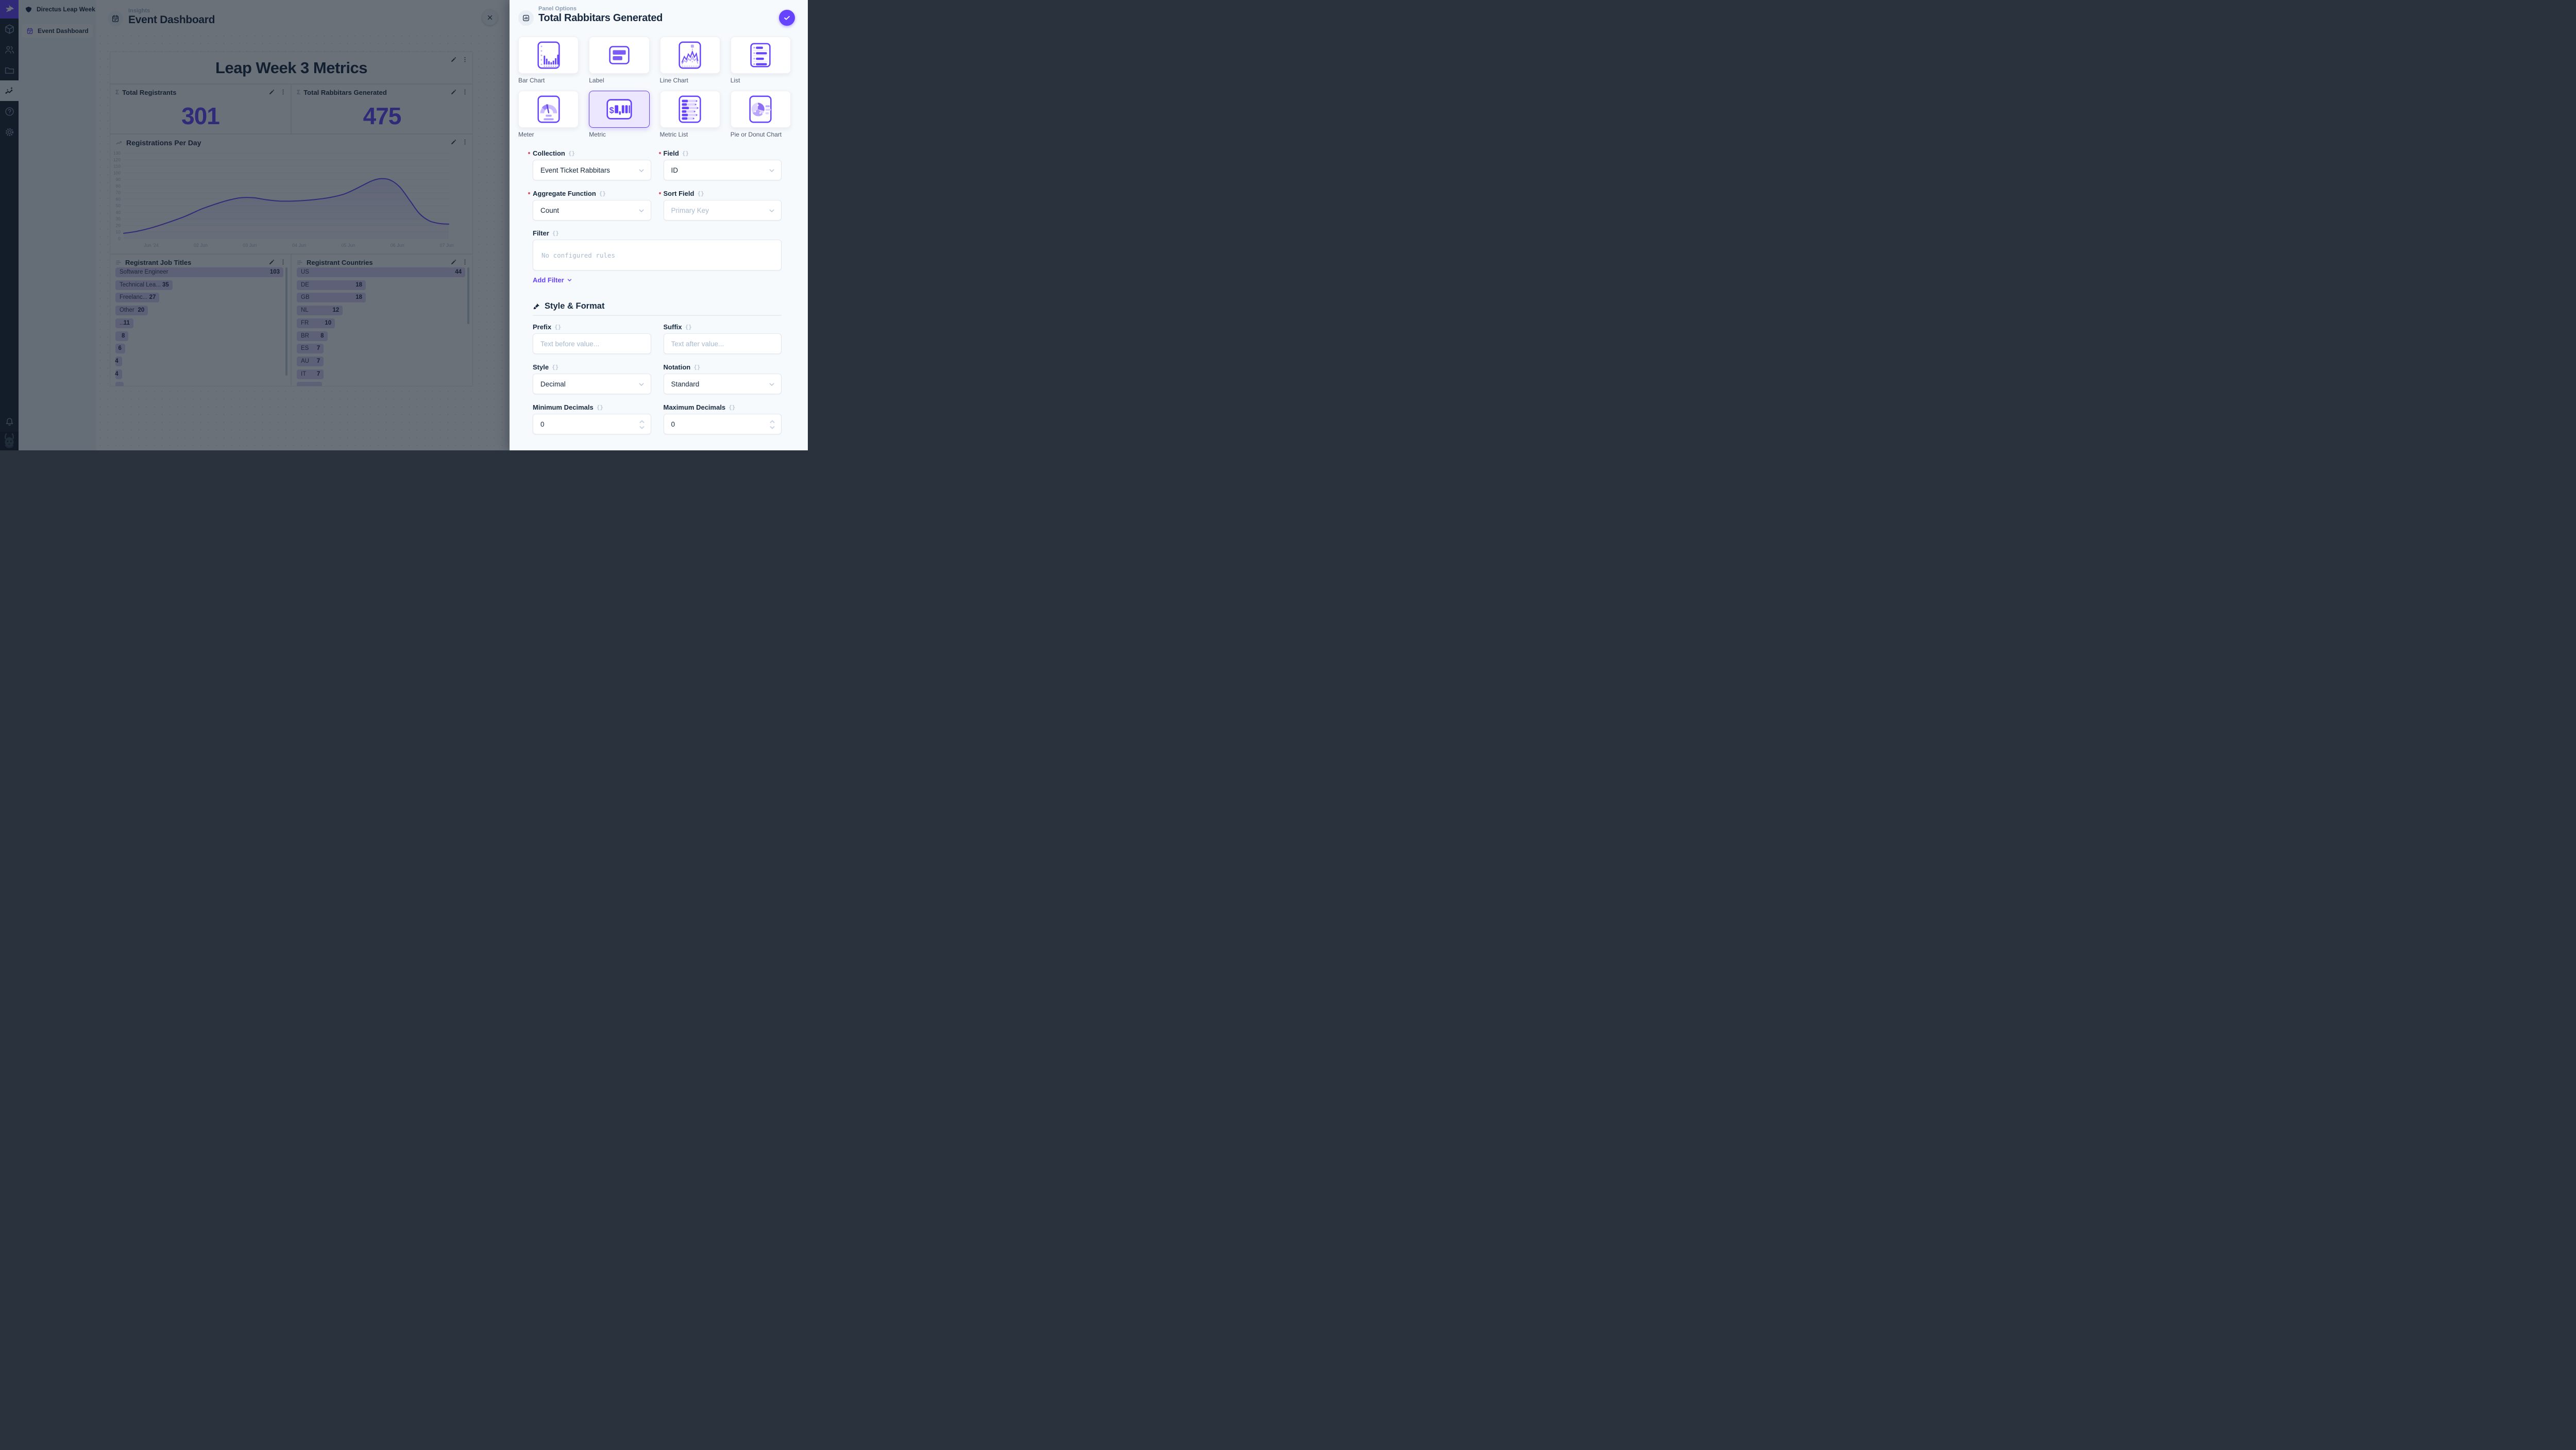 The width and height of the screenshot is (2576, 1450). What do you see at coordinates (592, 170) in the screenshot?
I see `collection-select: Event Ticket Rabbitars` at bounding box center [592, 170].